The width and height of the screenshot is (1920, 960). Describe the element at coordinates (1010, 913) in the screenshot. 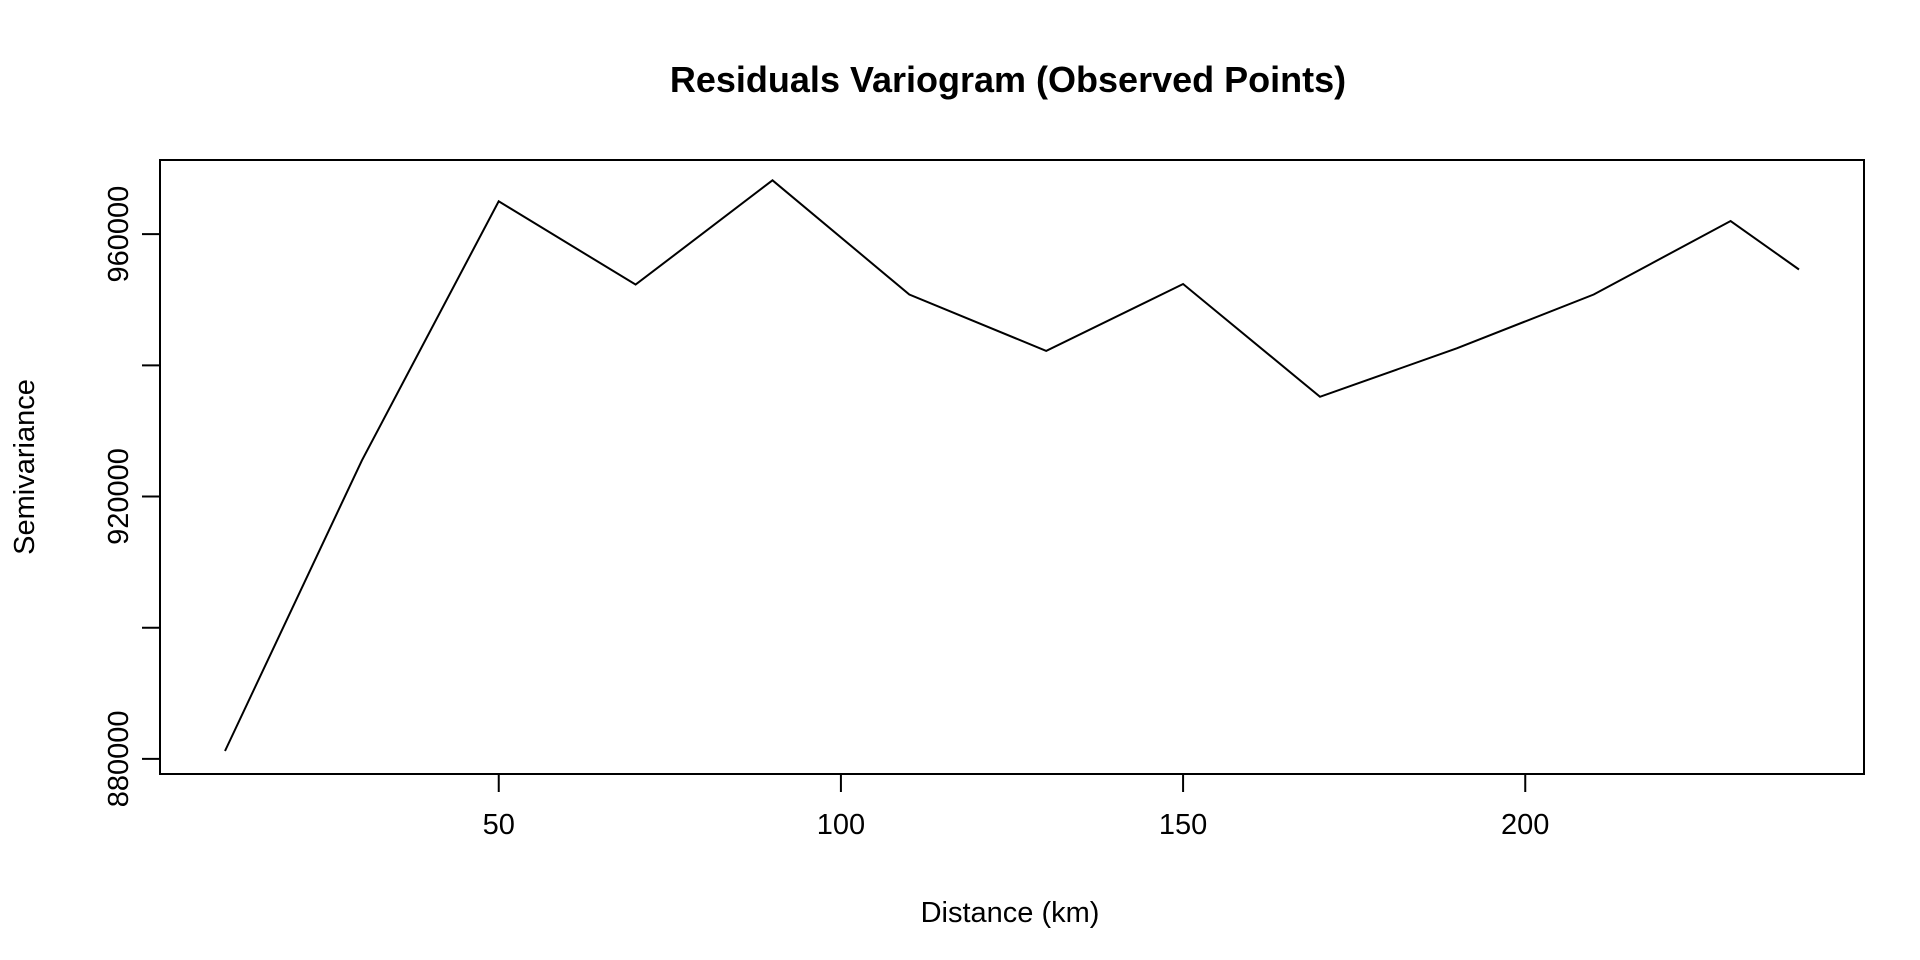

I see `x-axis-label: Distance (km)` at that location.